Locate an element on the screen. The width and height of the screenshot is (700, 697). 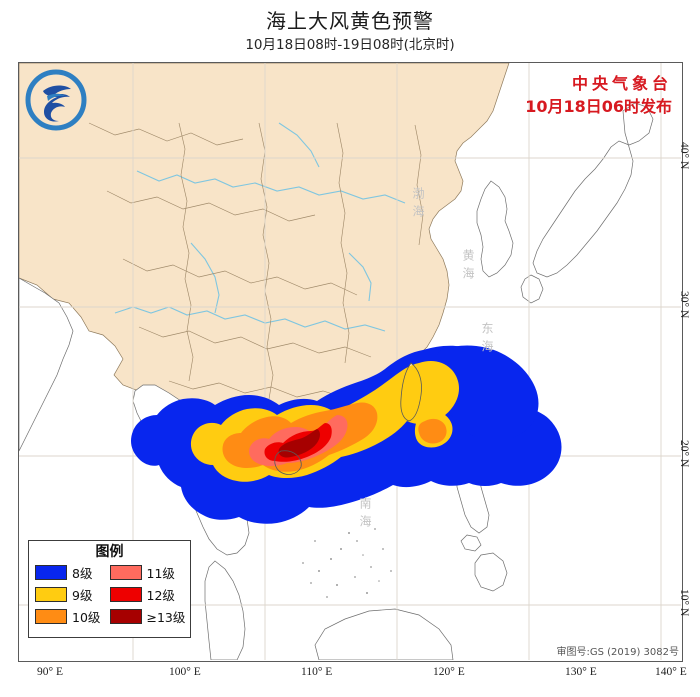
page-header: 海上大风黄色预警 10月18日08时-19日08时(北京时) is located at coordinates (350, 31).